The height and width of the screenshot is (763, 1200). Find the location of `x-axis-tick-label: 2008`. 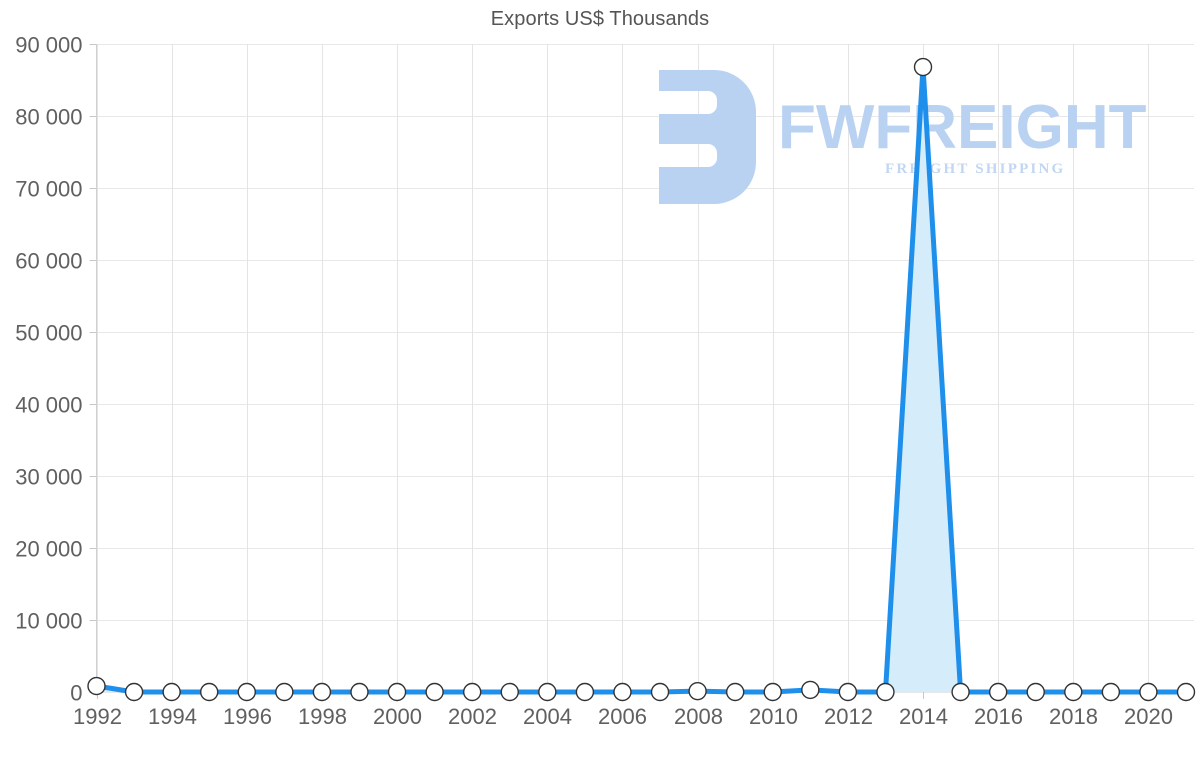

x-axis-tick-label: 2008 is located at coordinates (698, 716).